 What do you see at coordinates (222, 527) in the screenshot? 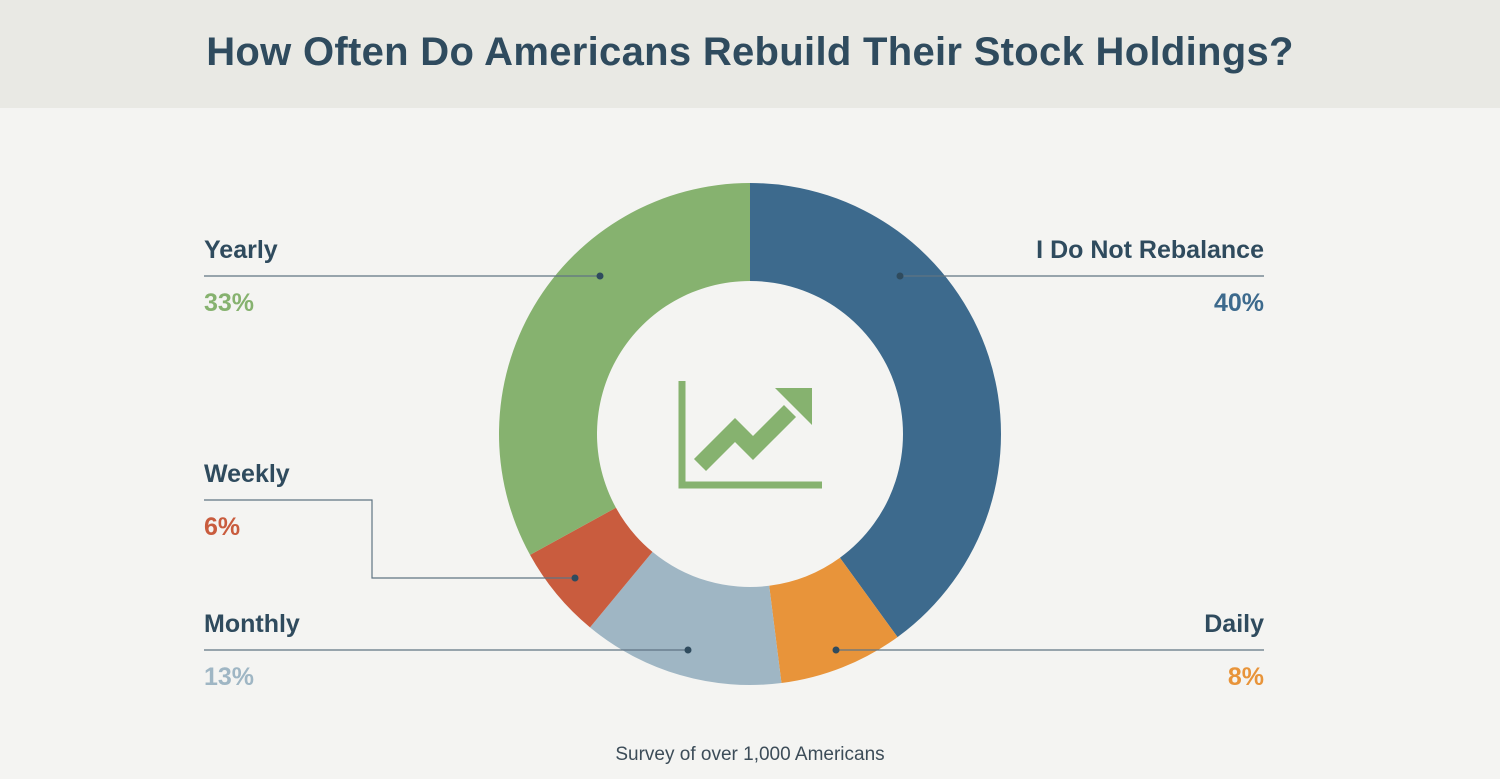
I see `value-label-weekly: 6%` at bounding box center [222, 527].